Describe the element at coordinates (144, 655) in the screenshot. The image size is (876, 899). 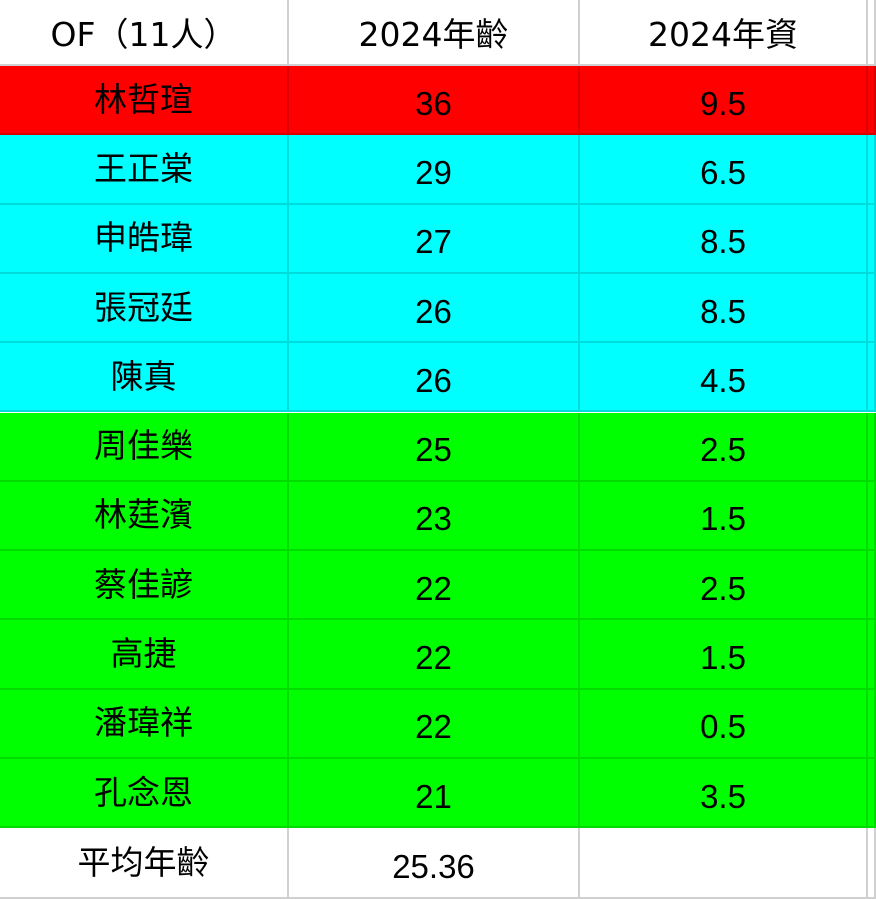
I see `player-name: 高捷` at that location.